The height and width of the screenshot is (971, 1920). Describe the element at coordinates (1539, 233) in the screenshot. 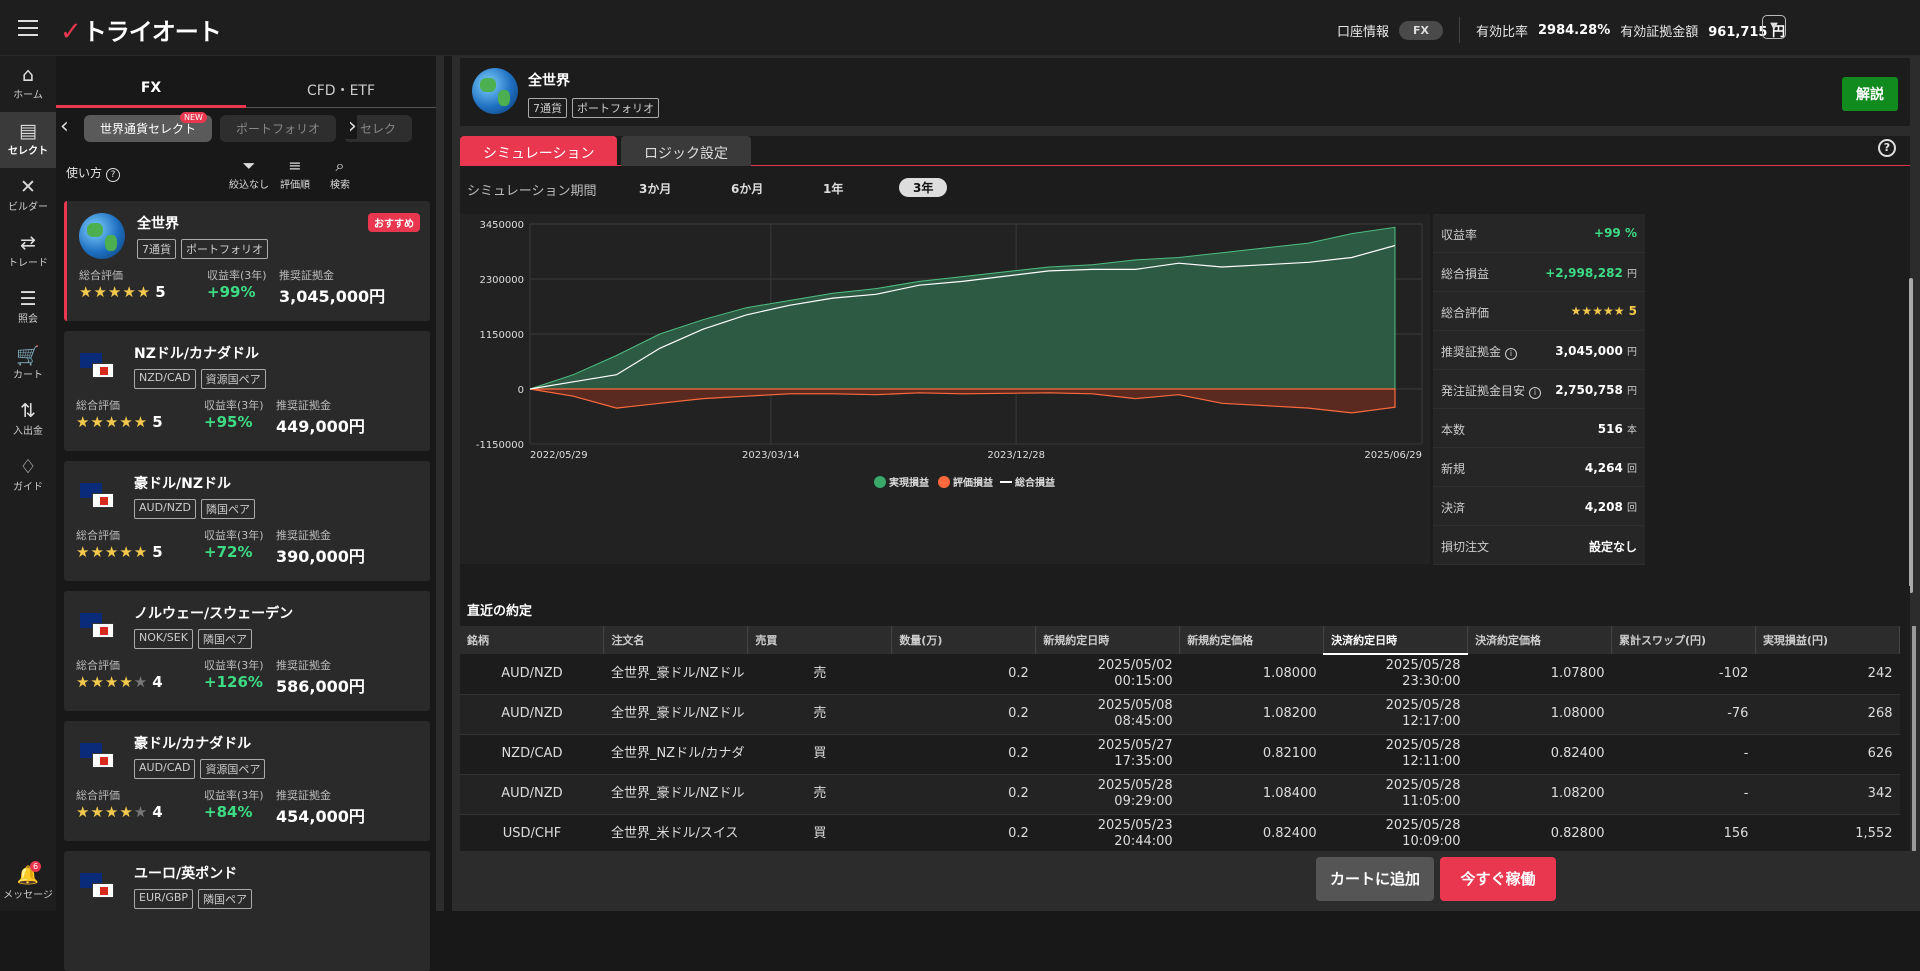

I see `stat-row: 収益率 +99 %` at that location.